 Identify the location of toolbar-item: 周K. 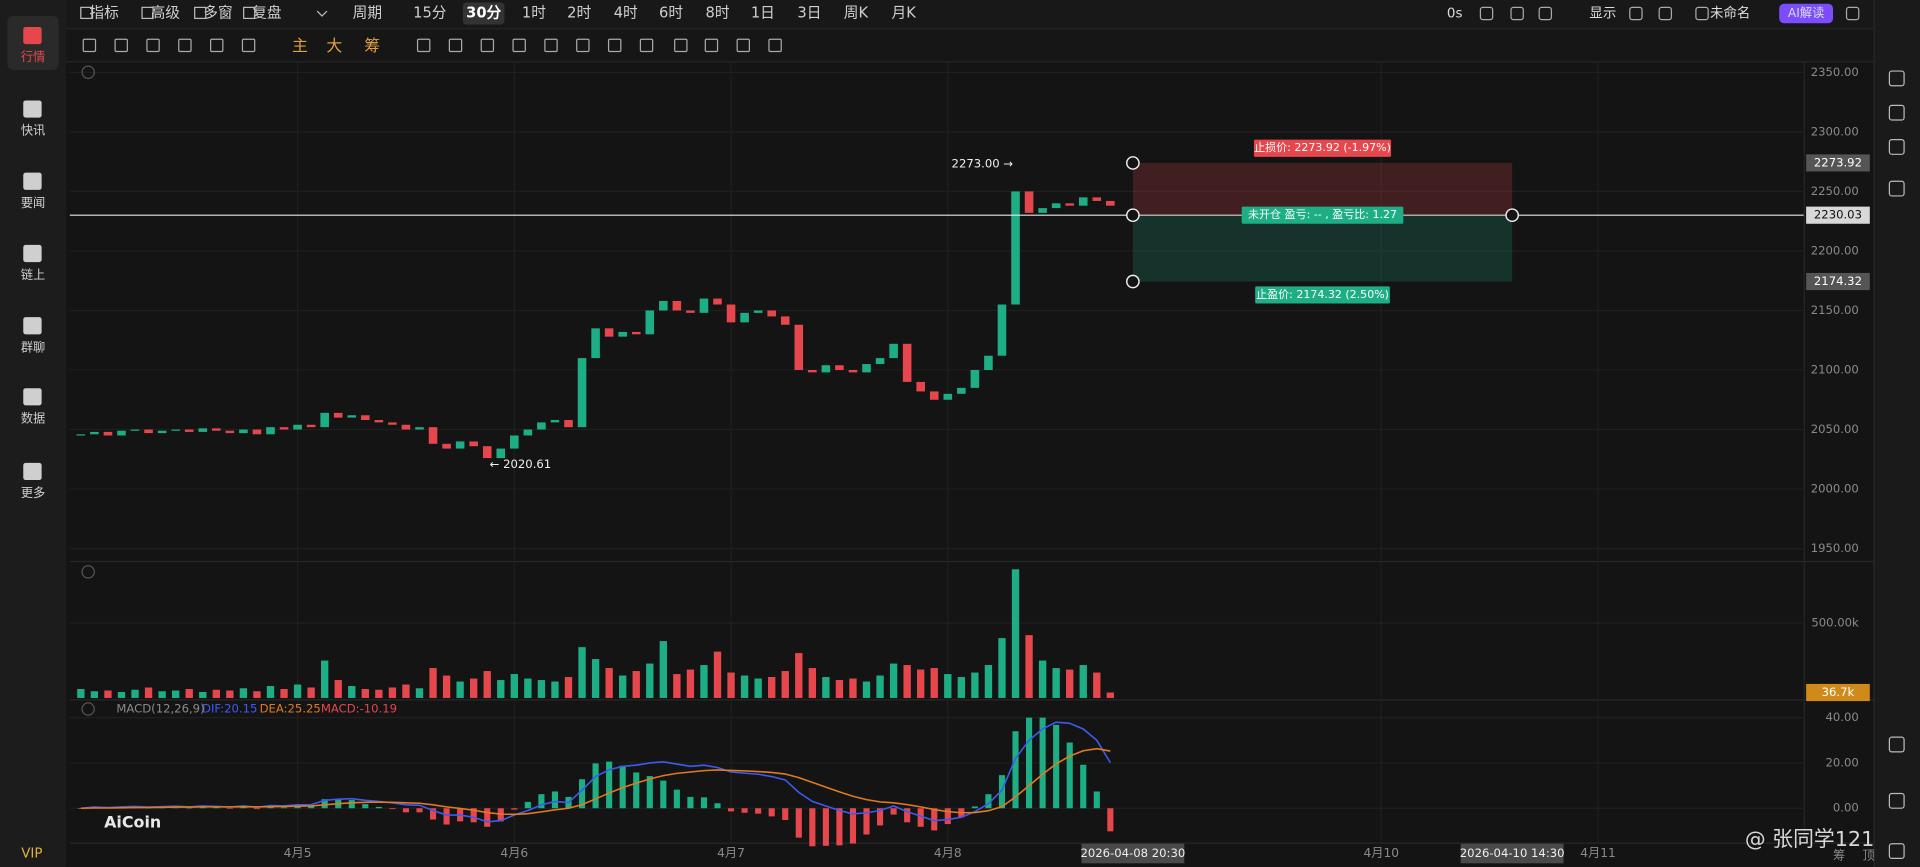
(856, 13).